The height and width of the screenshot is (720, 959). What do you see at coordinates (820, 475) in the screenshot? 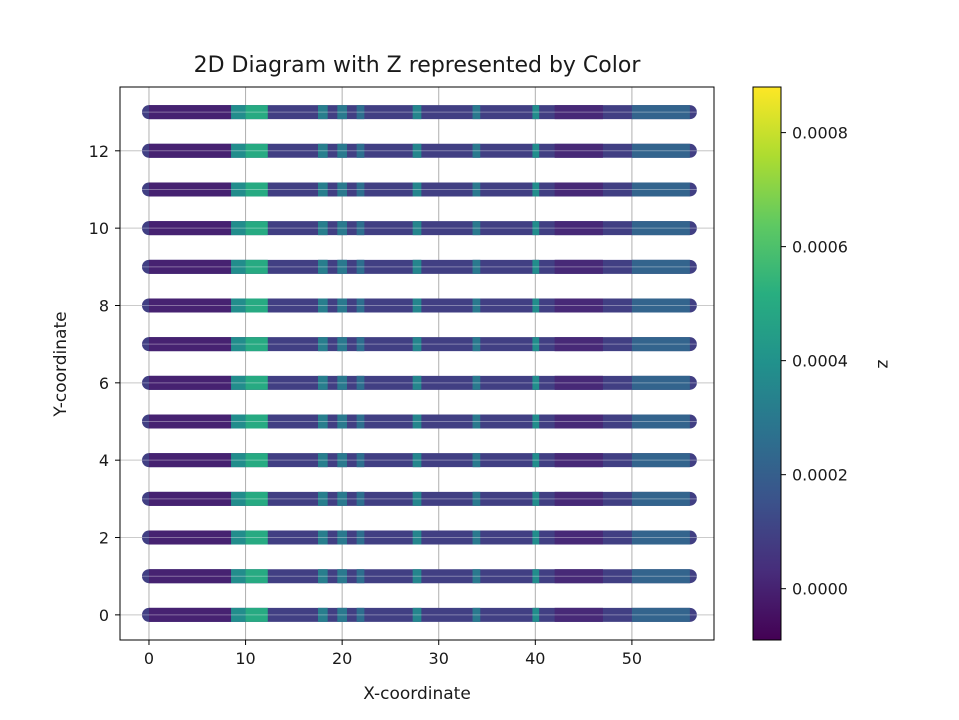
I see `colorbar-tick-label: 0.0002` at bounding box center [820, 475].